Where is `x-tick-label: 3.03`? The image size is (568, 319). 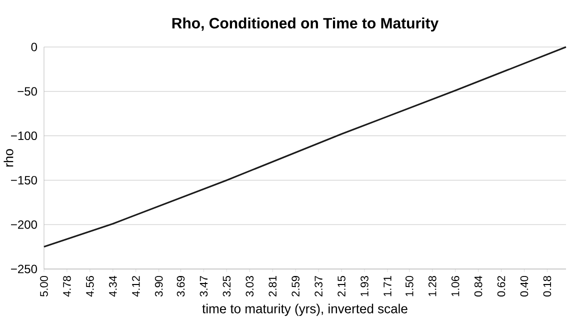
x-tick-label: 3.03 is located at coordinates (250, 286).